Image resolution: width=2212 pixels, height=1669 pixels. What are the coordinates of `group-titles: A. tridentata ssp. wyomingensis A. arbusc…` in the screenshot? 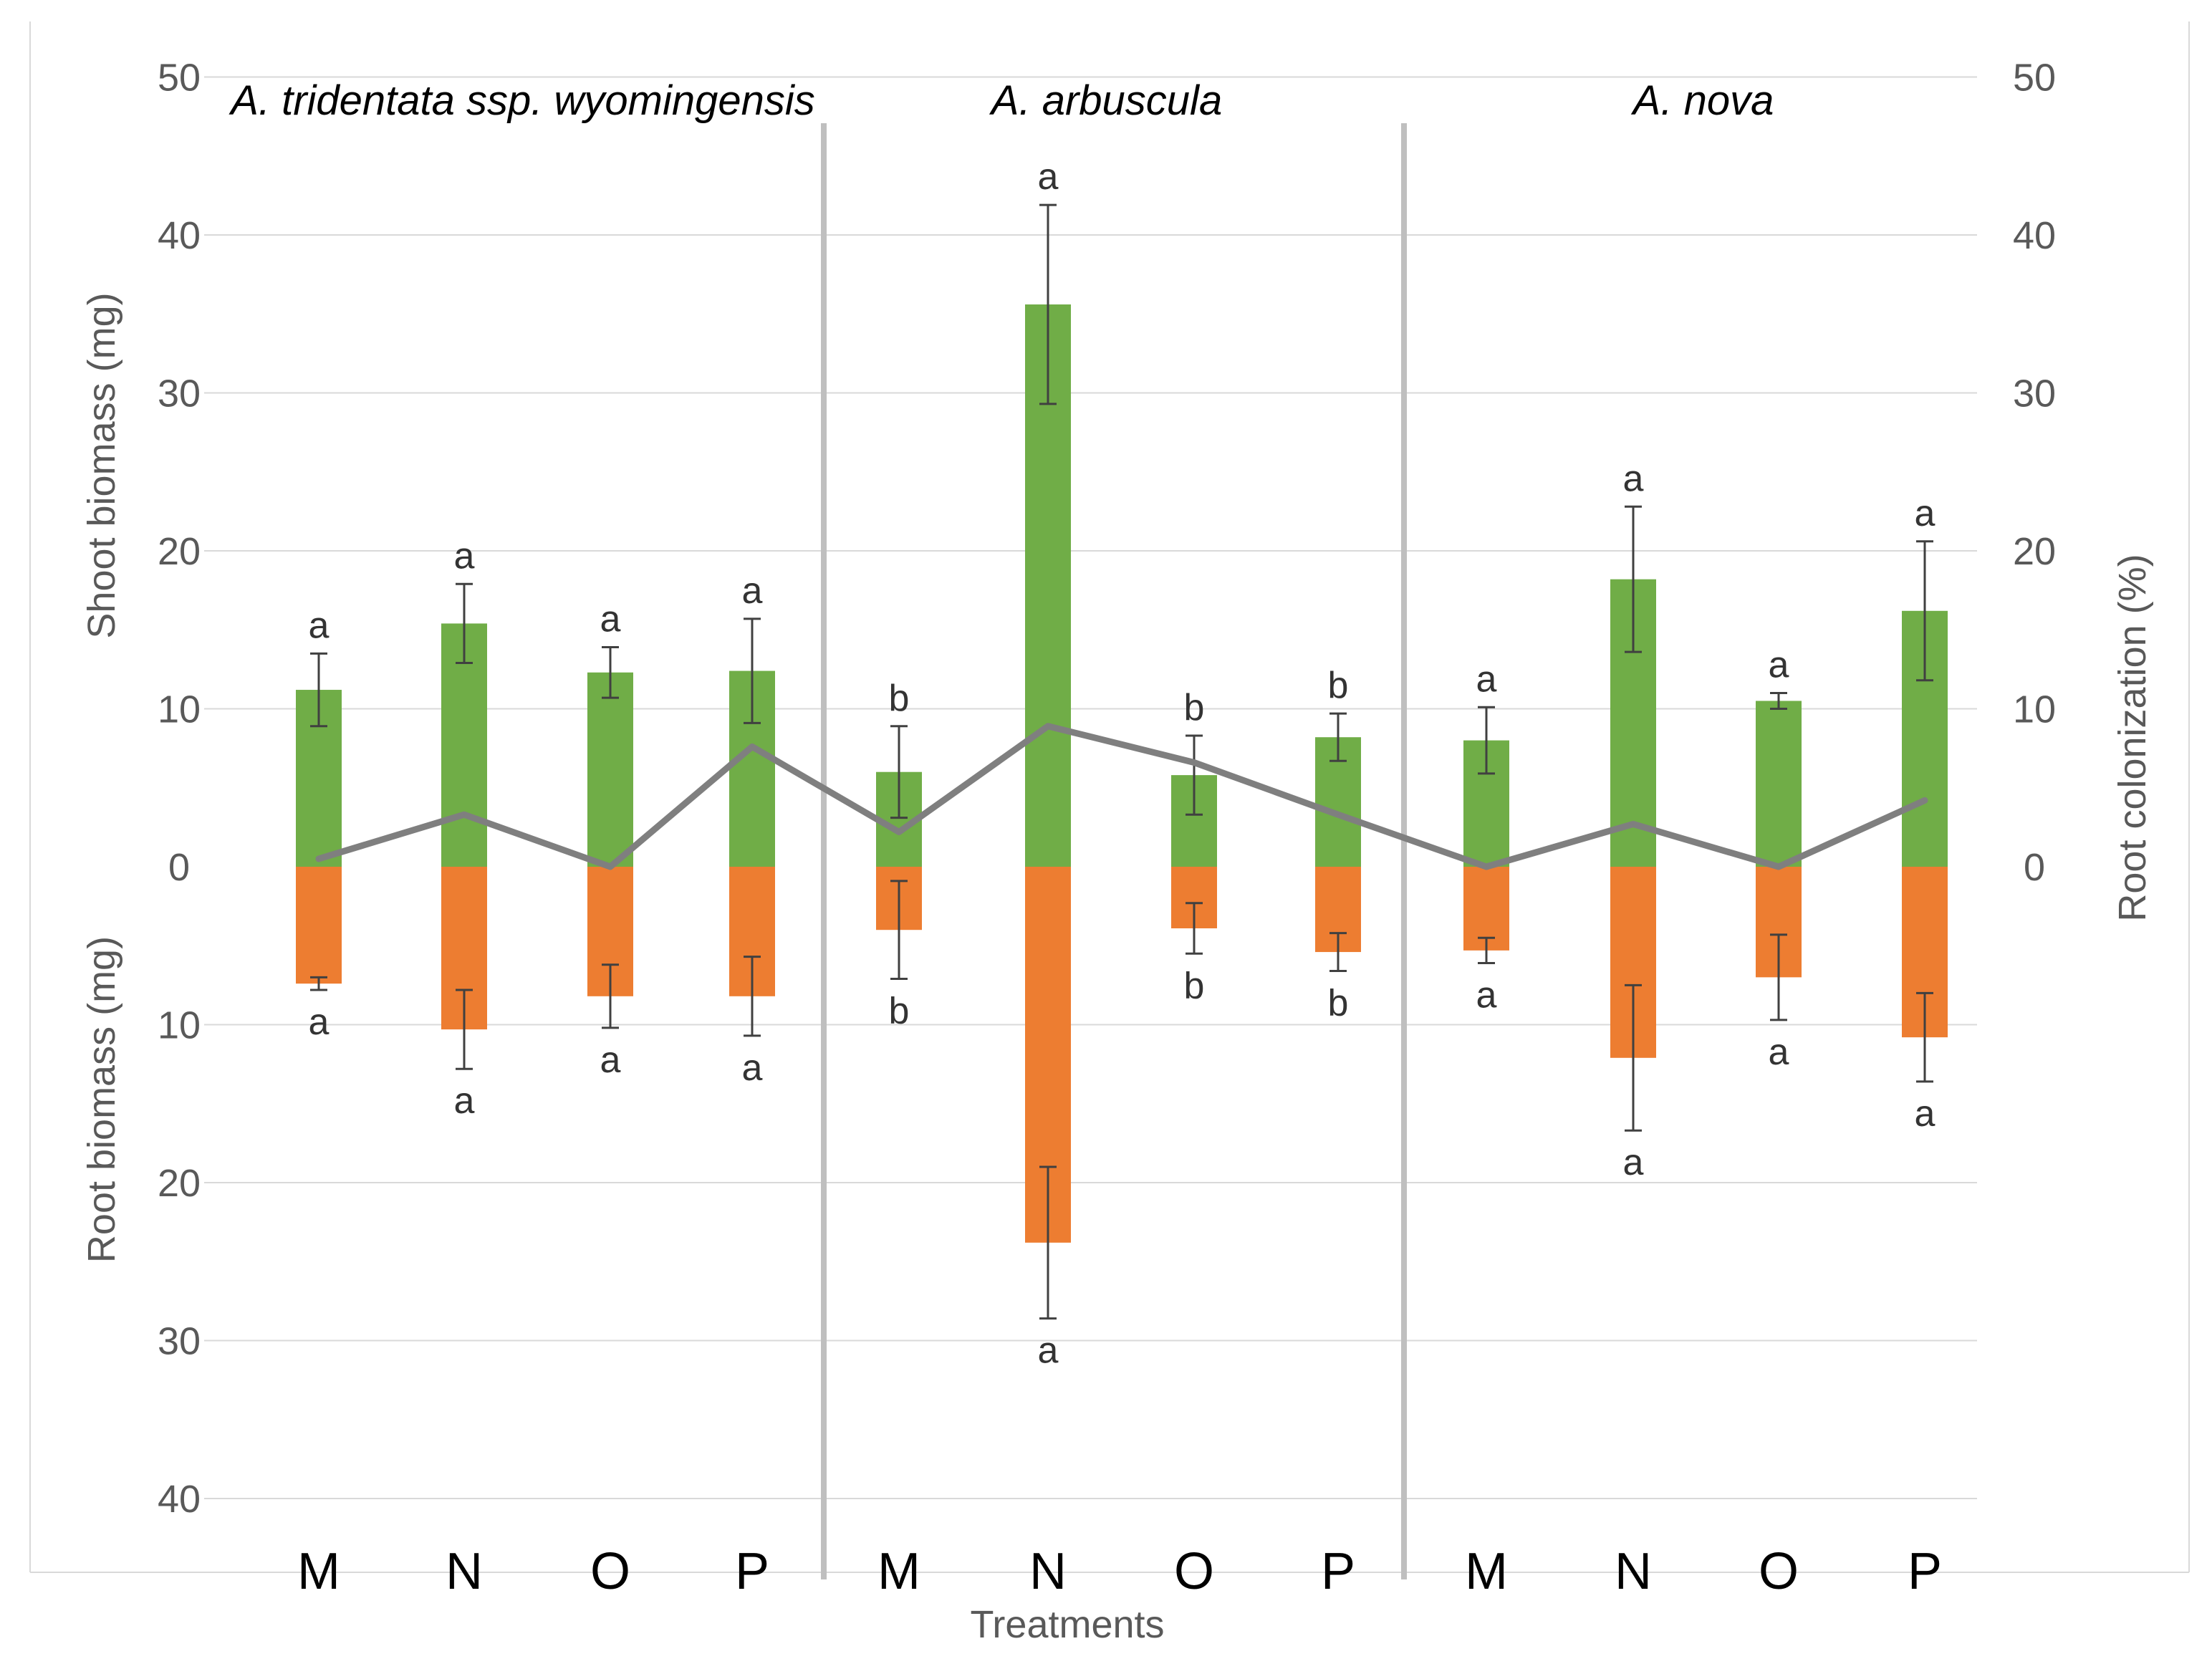 It's located at (1001, 100).